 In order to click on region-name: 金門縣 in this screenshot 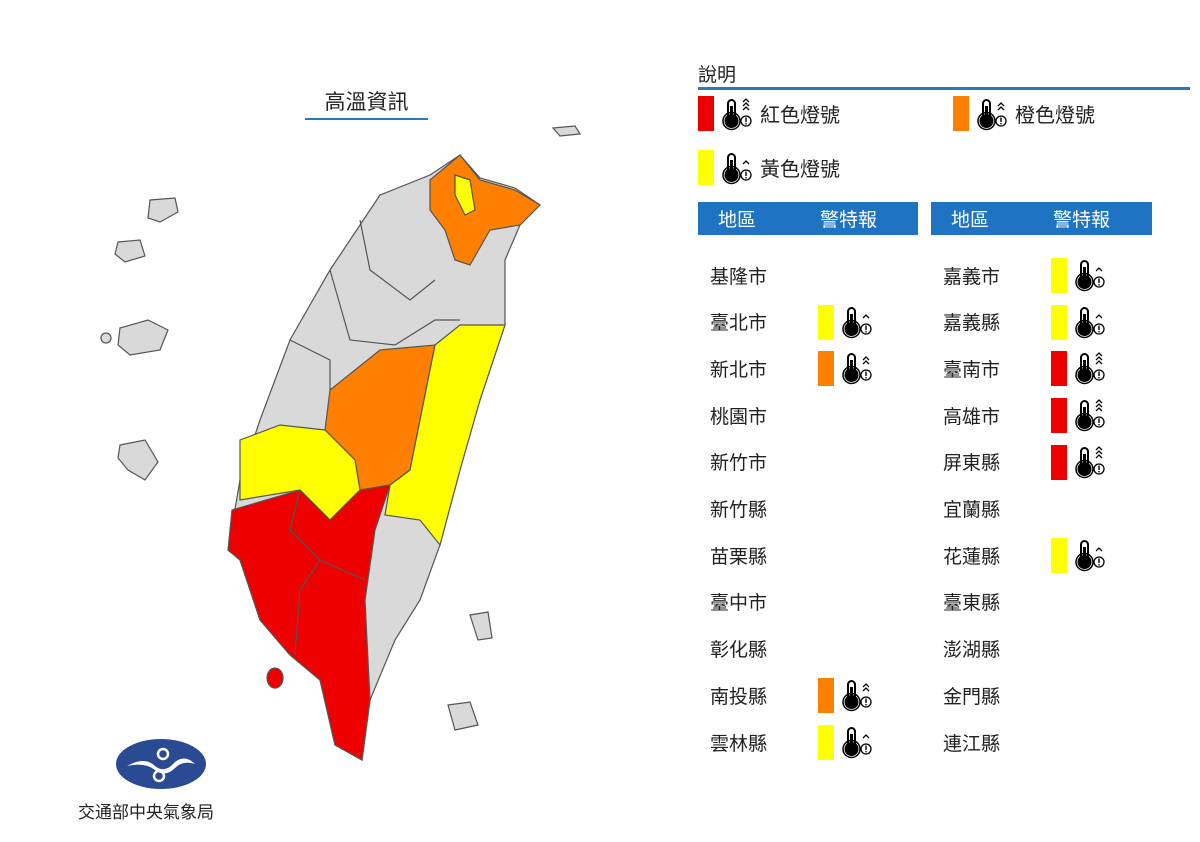, I will do `click(972, 696)`.